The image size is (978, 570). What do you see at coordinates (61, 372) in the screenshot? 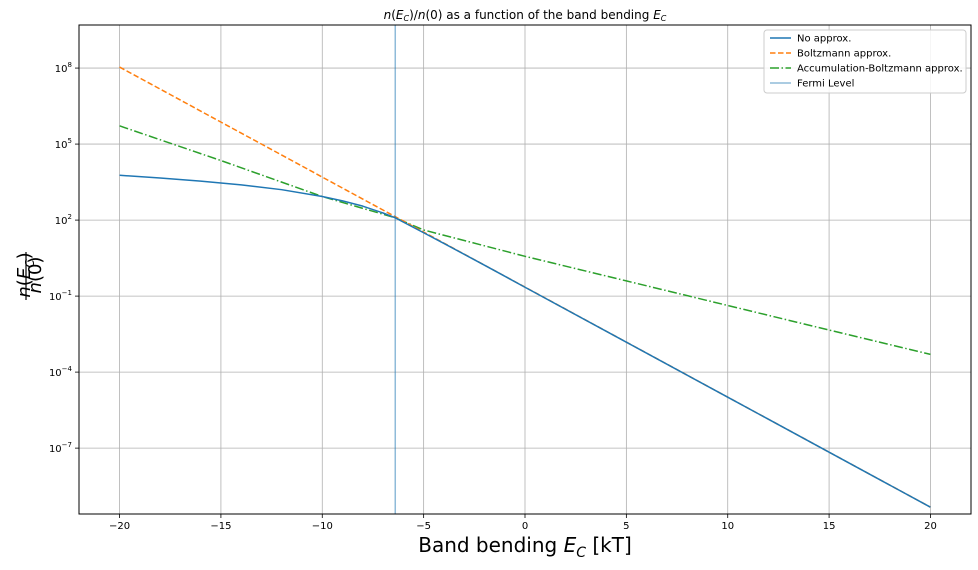
I see `y-tick-label: 10⁻⁴` at bounding box center [61, 372].